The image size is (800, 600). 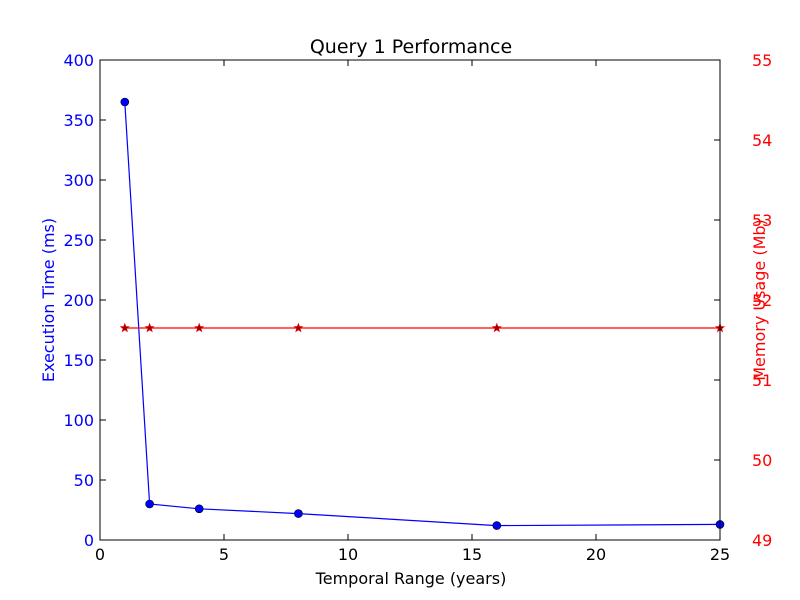 What do you see at coordinates (78, 300) in the screenshot?
I see `y-left-tick-label: 200` at bounding box center [78, 300].